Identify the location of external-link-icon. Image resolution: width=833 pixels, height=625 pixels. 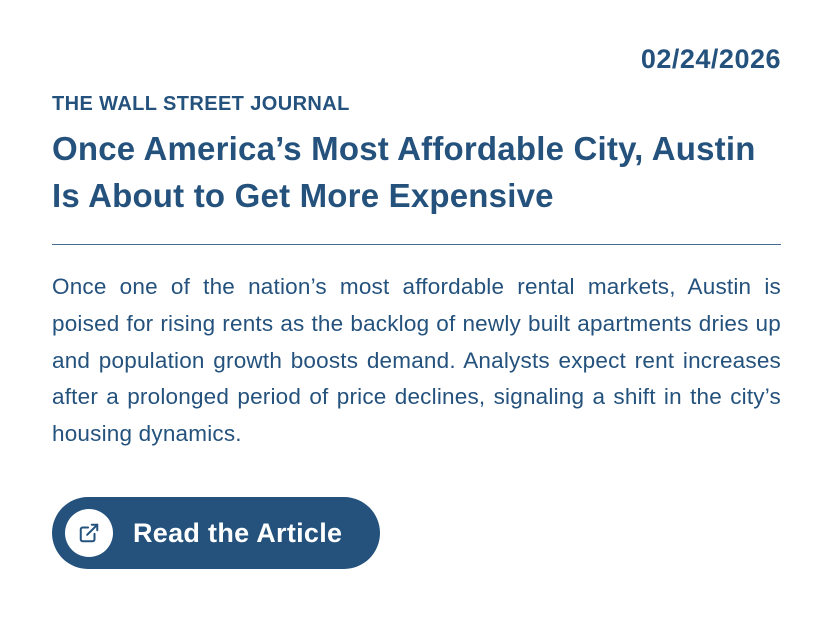
(89, 533).